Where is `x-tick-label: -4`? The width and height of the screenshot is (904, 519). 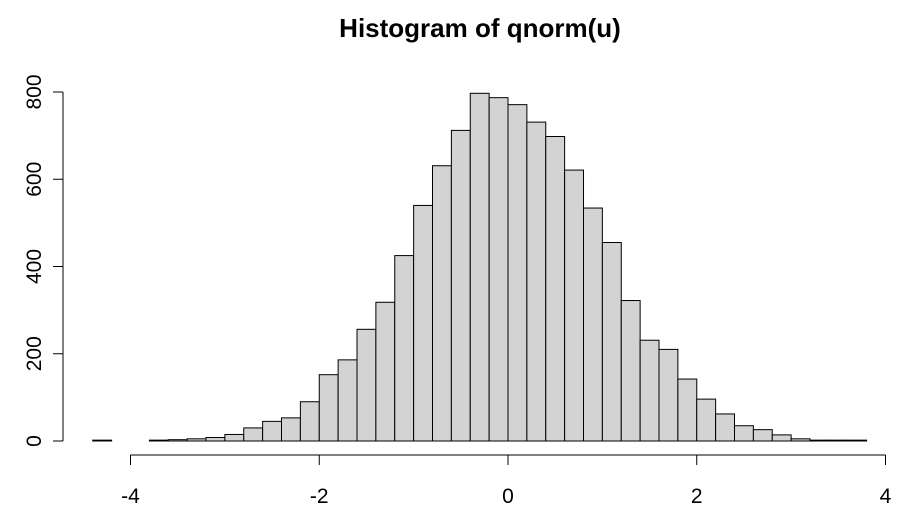 x-tick-label: -4 is located at coordinates (130, 496).